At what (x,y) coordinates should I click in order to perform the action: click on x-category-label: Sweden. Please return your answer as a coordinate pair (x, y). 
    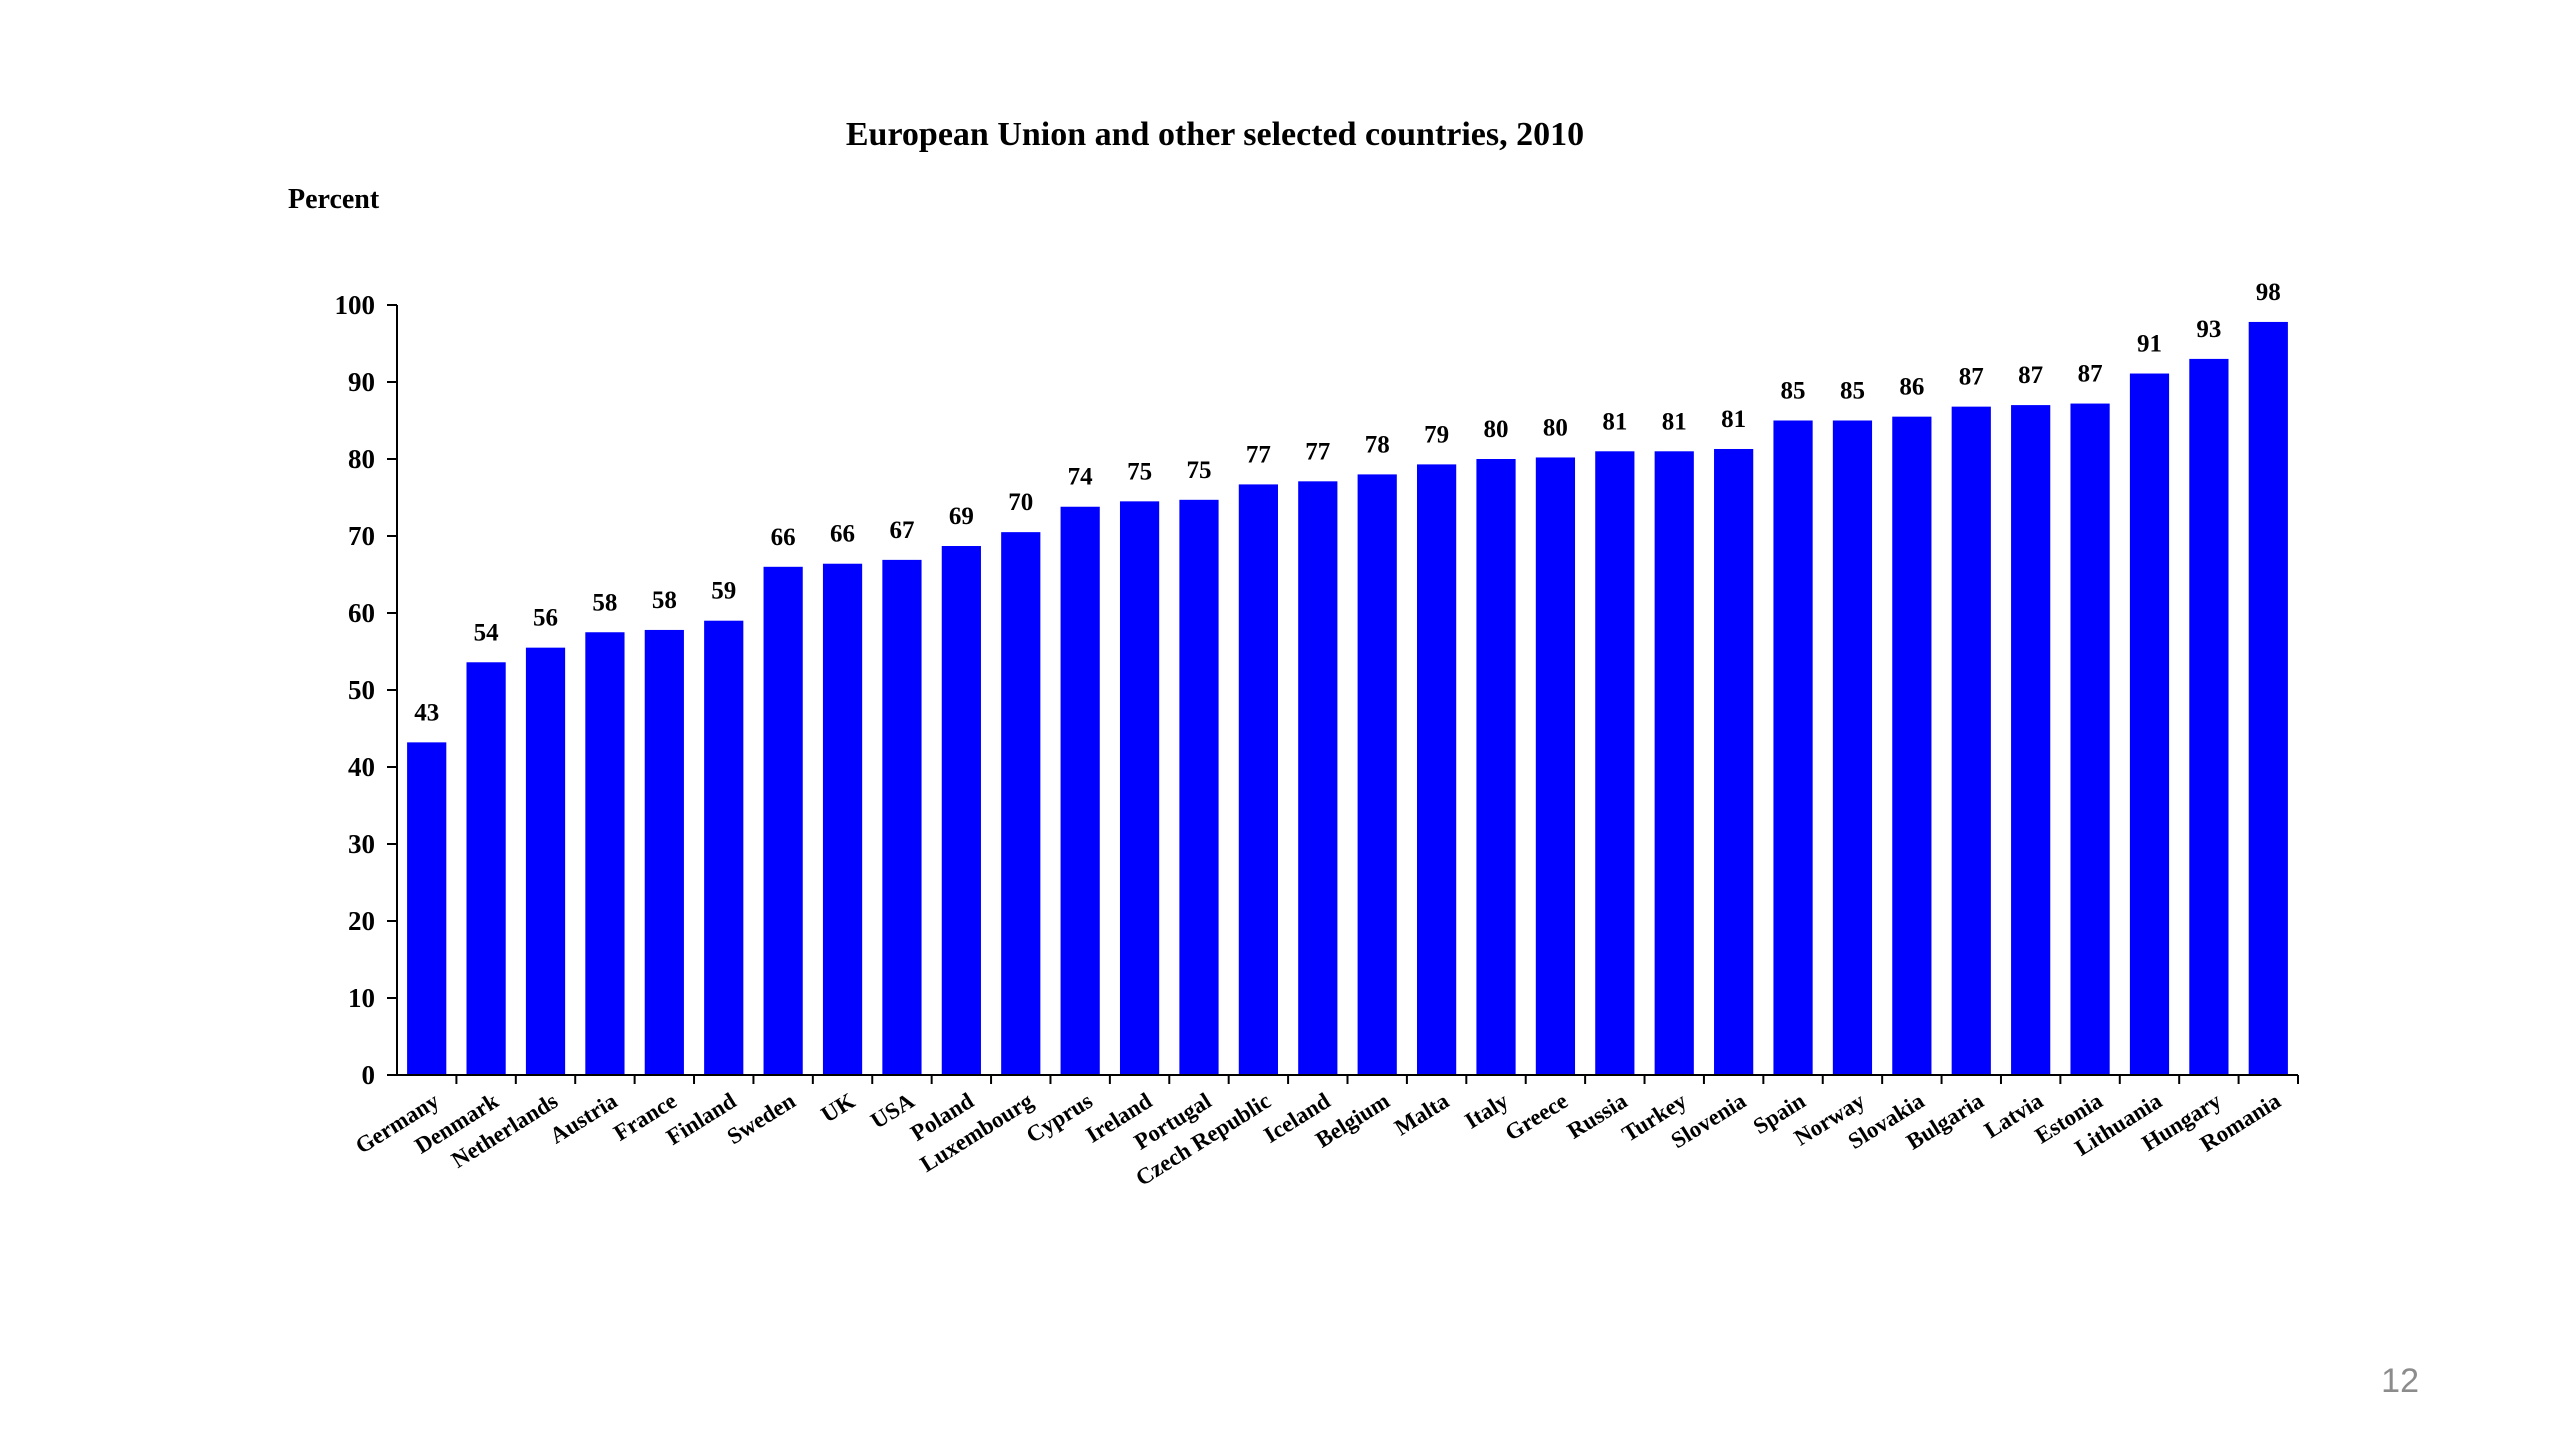
    Looking at the image, I should click on (761, 1118).